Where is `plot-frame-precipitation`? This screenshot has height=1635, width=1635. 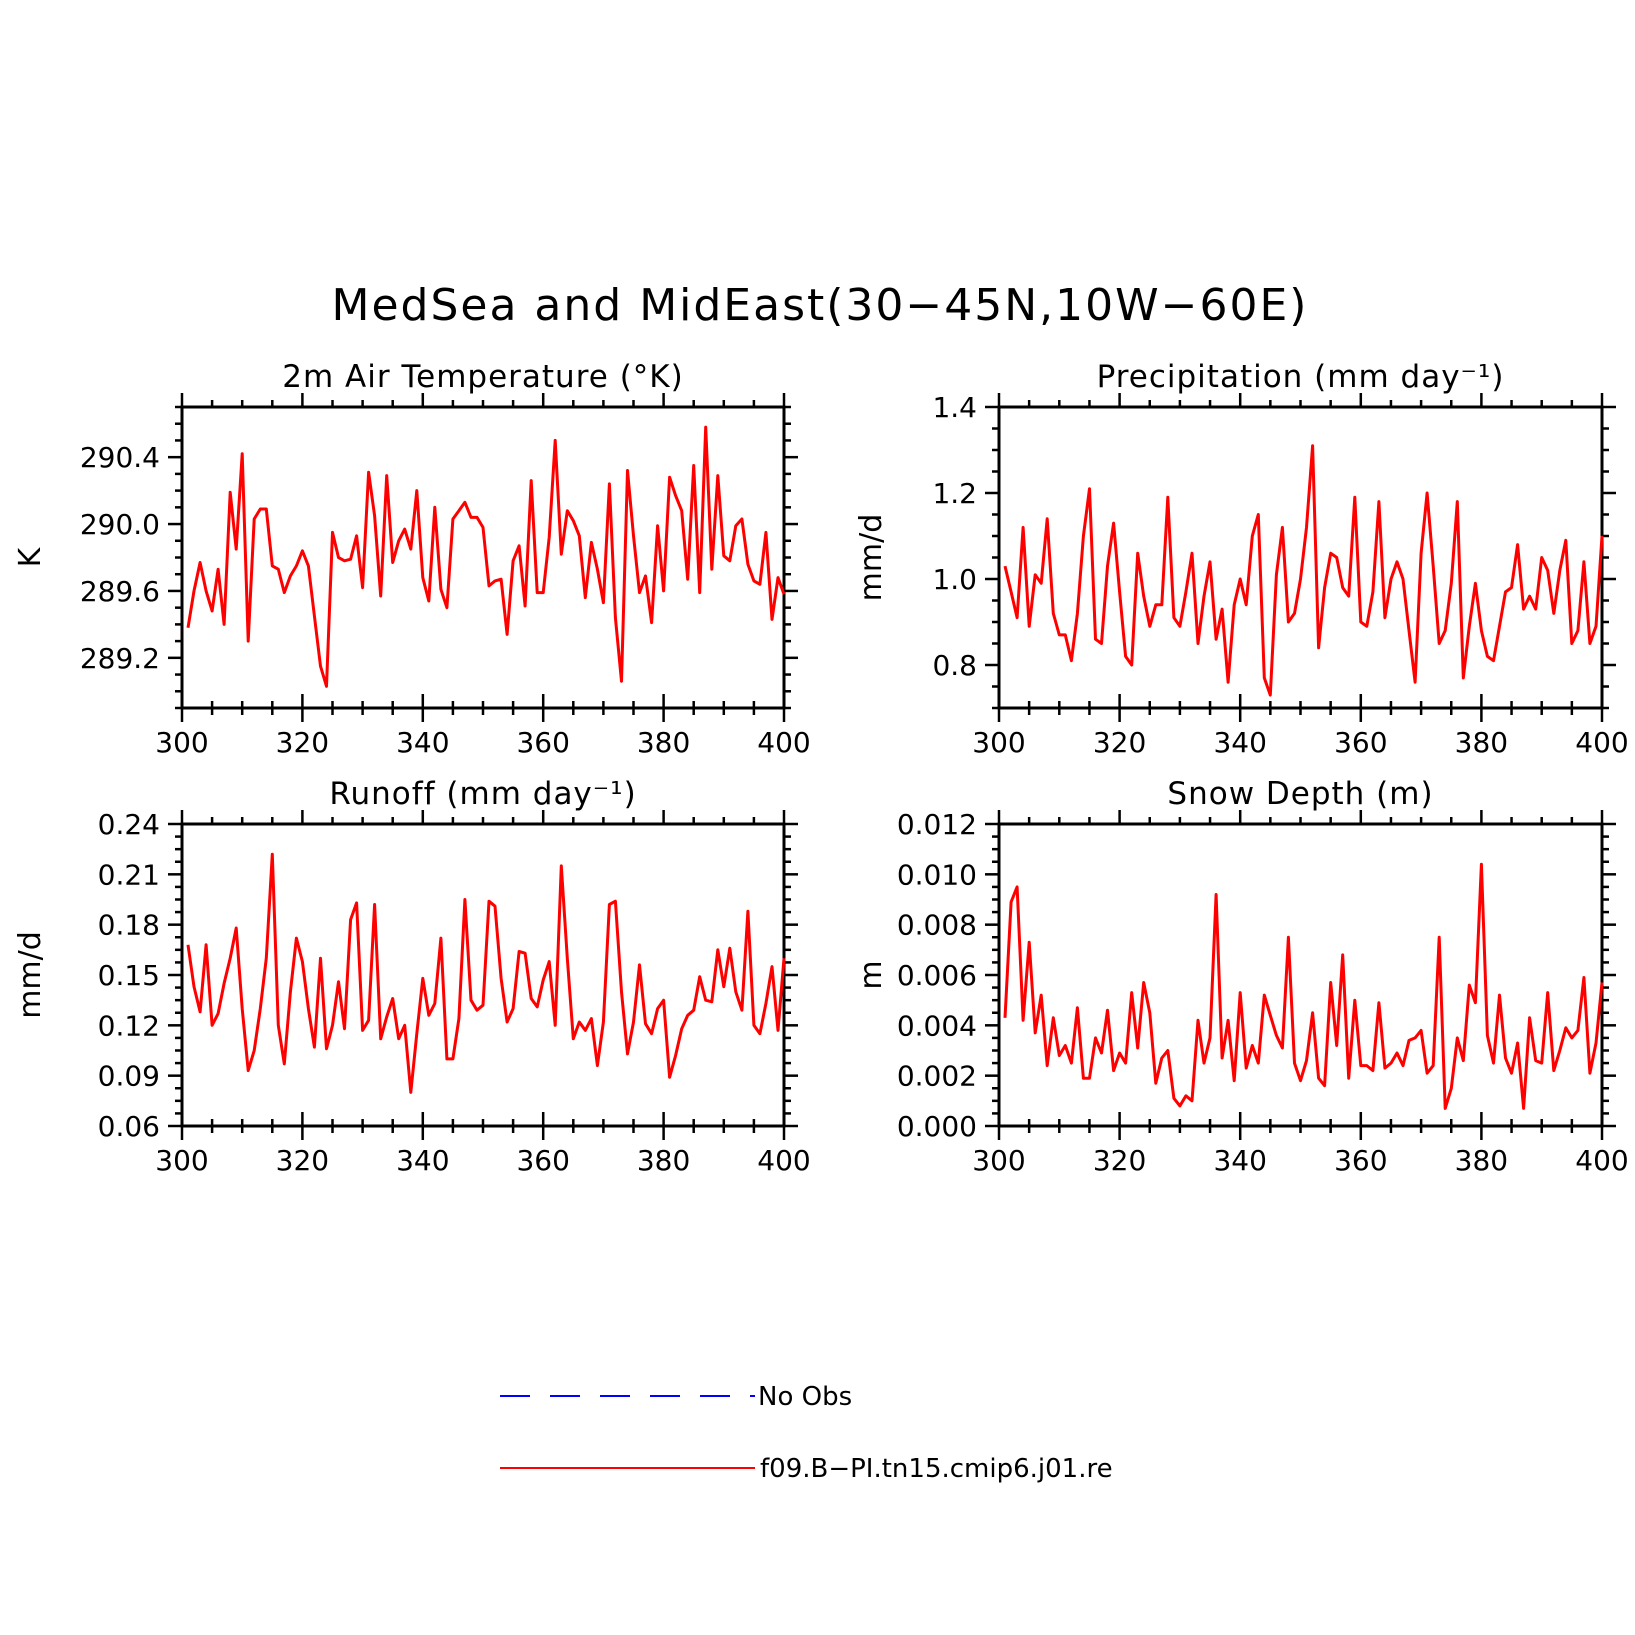
plot-frame-precipitation is located at coordinates (1300, 557).